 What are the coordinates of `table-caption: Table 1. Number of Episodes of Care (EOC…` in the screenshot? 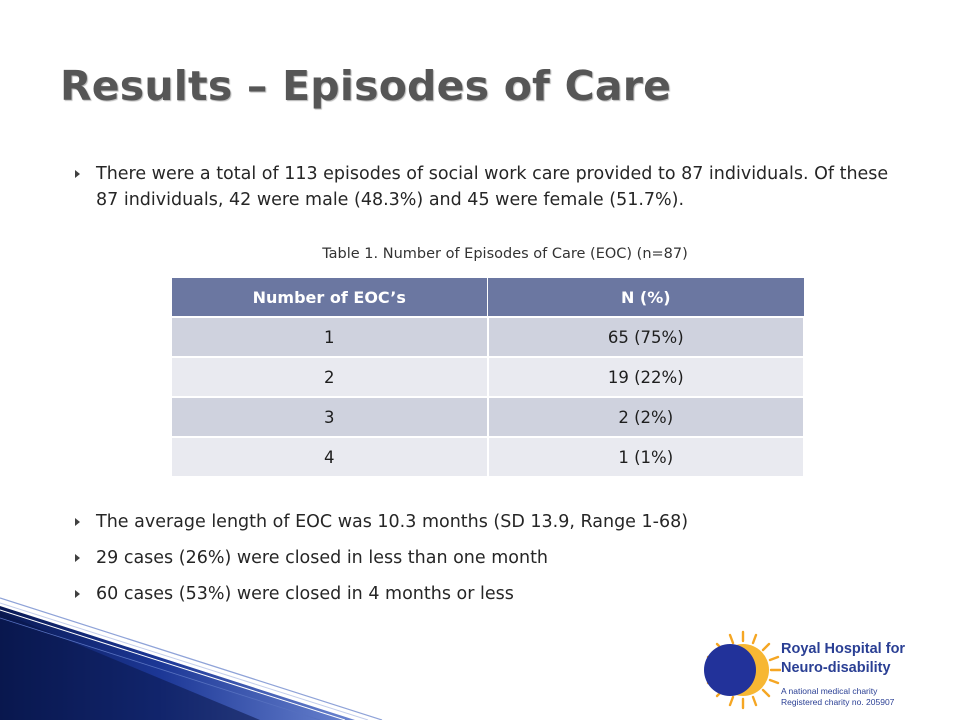 It's located at (505, 254).